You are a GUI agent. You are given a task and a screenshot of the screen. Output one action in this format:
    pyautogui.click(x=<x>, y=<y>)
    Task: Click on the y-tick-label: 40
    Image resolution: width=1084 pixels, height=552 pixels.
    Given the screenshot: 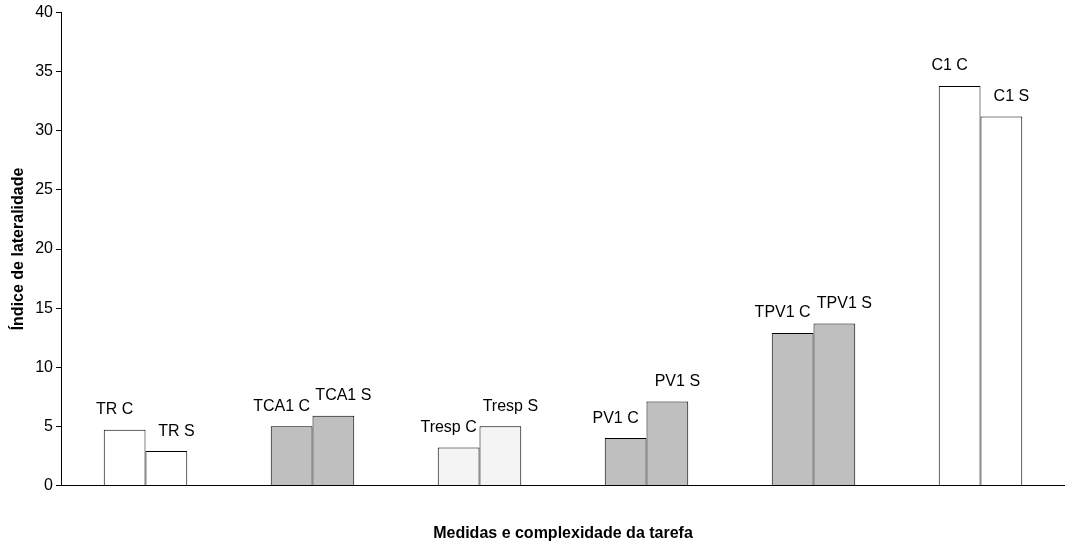 What is the action you would take?
    pyautogui.click(x=44, y=12)
    